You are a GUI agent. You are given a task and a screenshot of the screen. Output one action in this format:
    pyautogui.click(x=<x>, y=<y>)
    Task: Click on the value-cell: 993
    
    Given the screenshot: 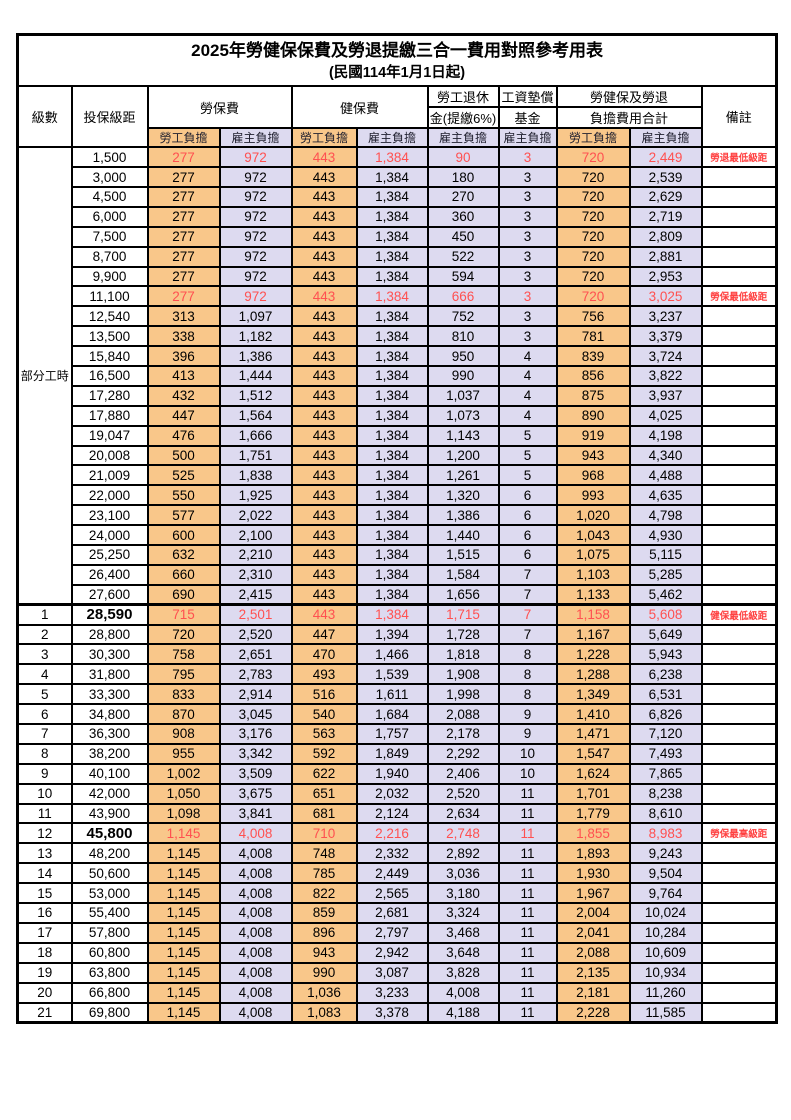 What is the action you would take?
    pyautogui.click(x=593, y=495)
    